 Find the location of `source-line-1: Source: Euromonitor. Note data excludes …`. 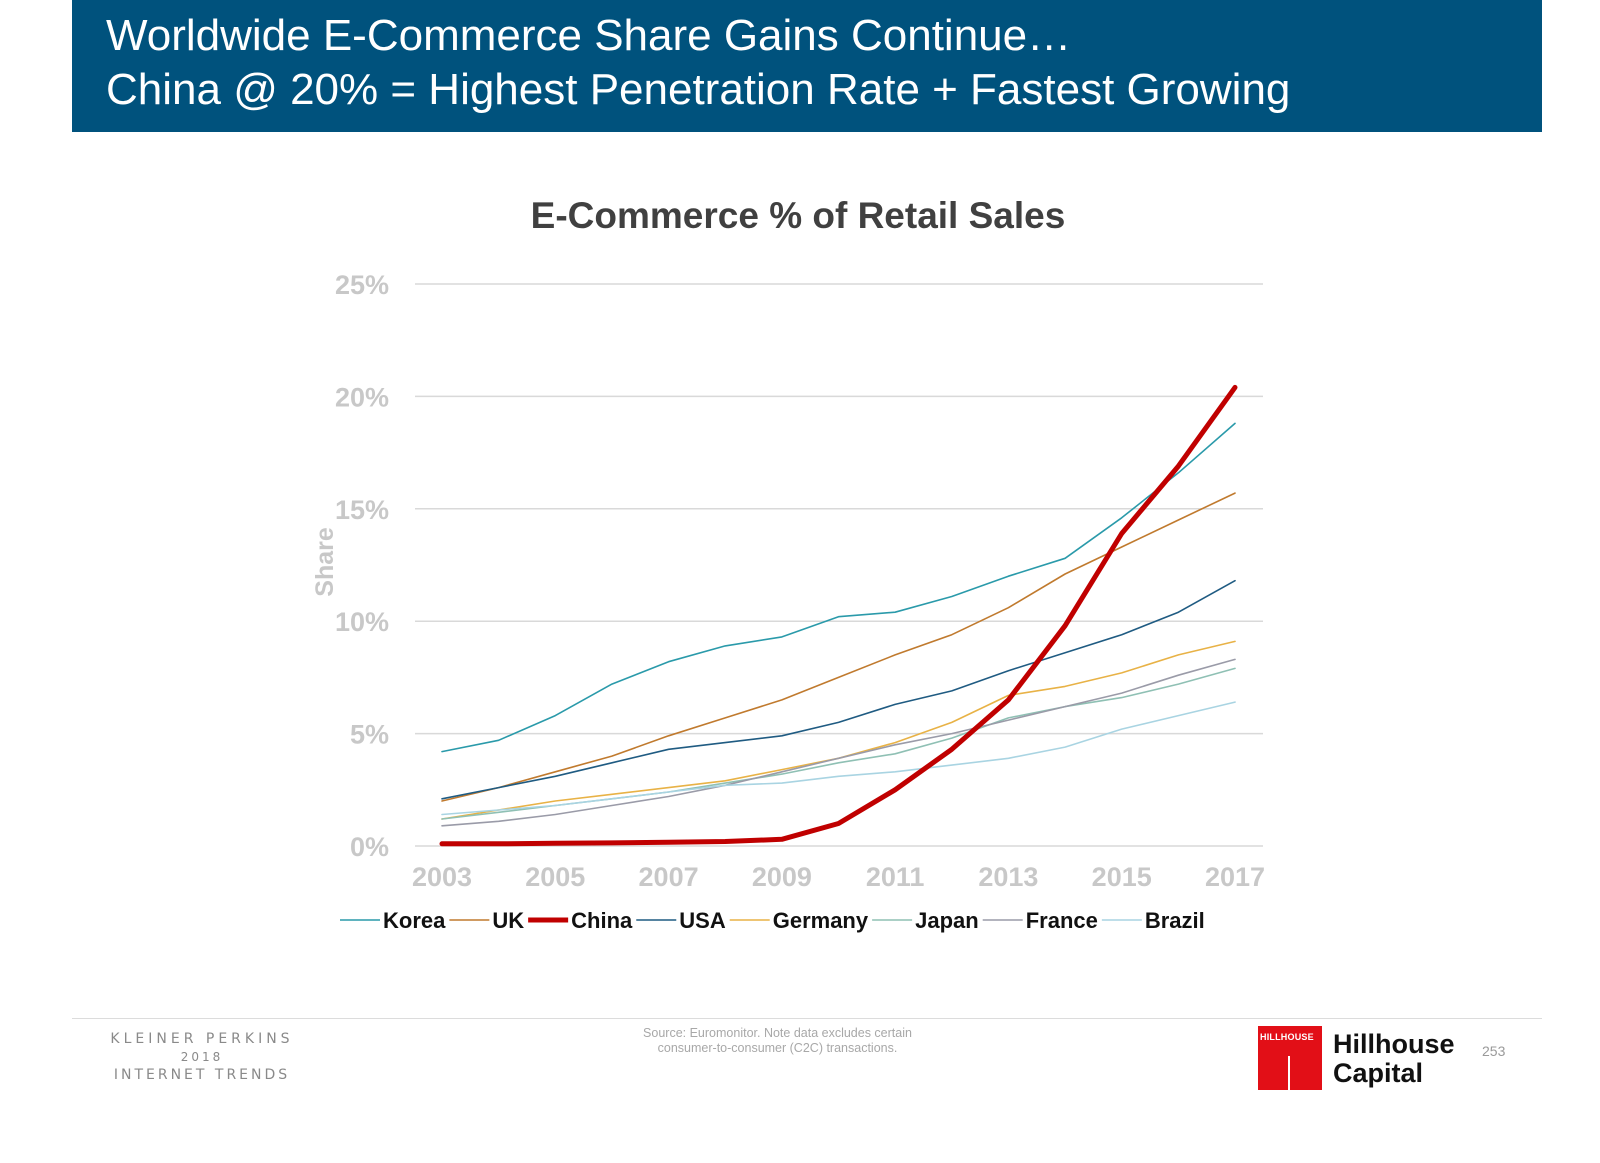

source-line-1: Source: Euromonitor. Note data excludes … is located at coordinates (777, 1033).